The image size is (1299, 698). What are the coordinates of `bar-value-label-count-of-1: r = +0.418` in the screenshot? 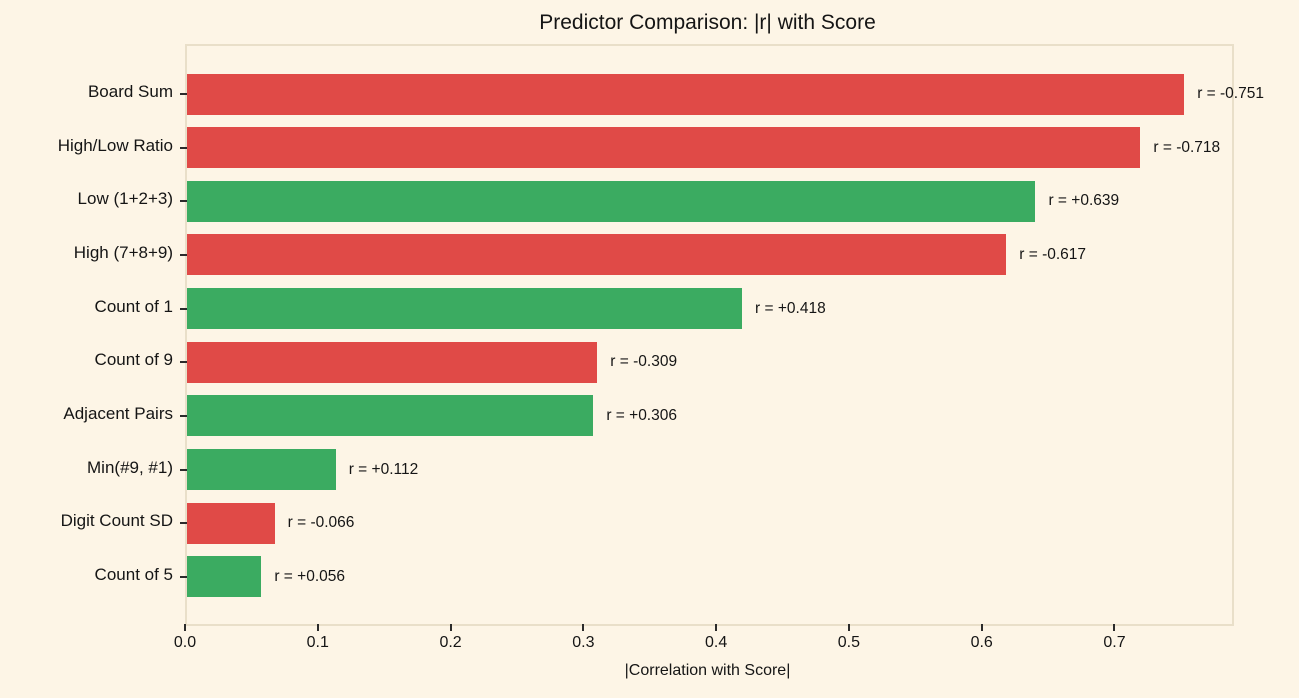 It's located at (790, 308).